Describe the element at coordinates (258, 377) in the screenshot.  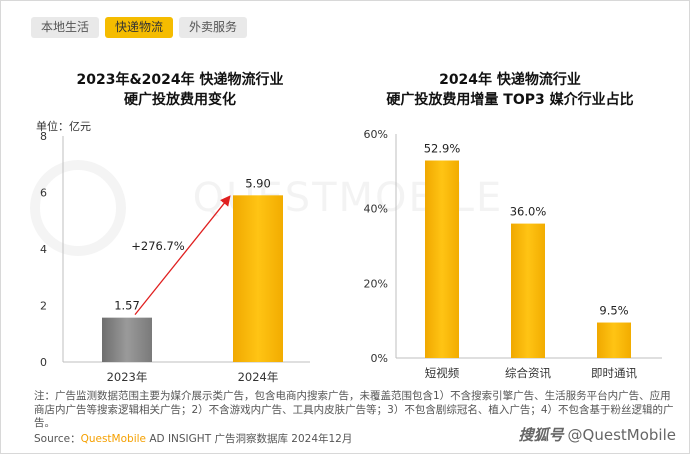
I see `left-x-tick-label: 2024年` at that location.